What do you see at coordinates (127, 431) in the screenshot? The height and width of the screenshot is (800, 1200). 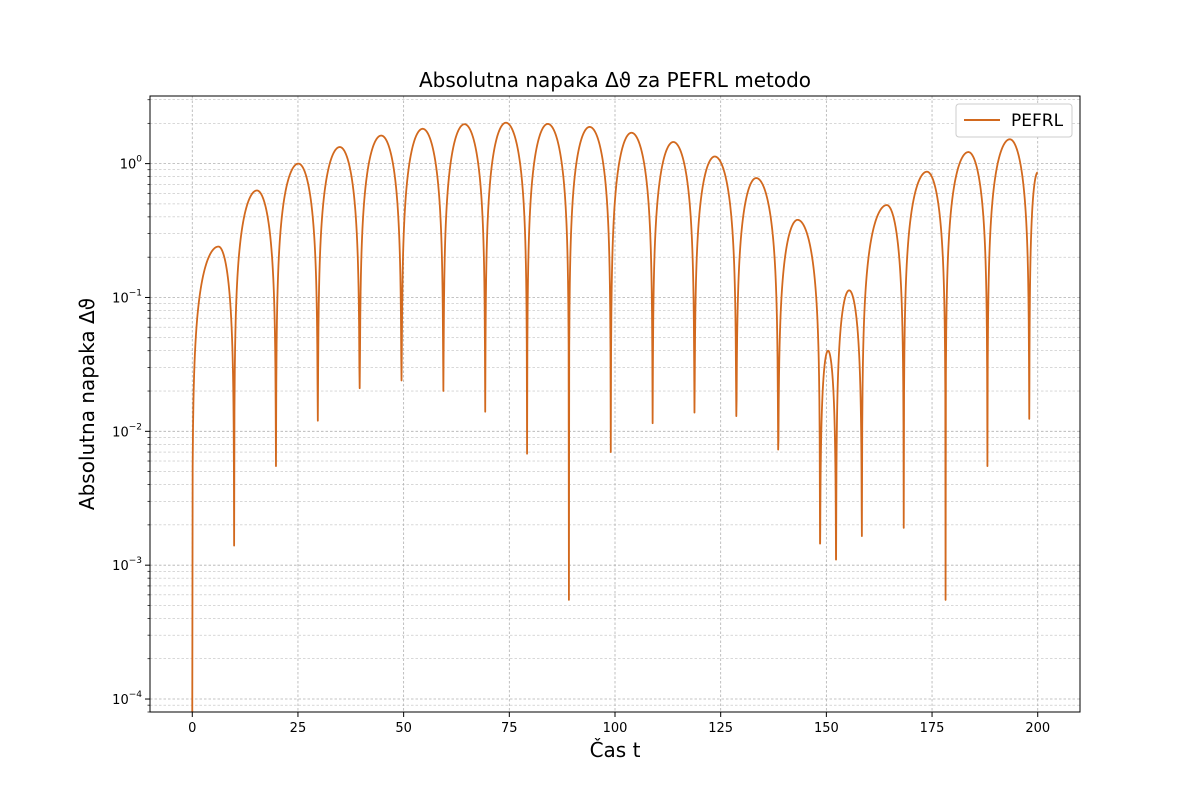 I see `y-tick-label: 10⁻²` at bounding box center [127, 431].